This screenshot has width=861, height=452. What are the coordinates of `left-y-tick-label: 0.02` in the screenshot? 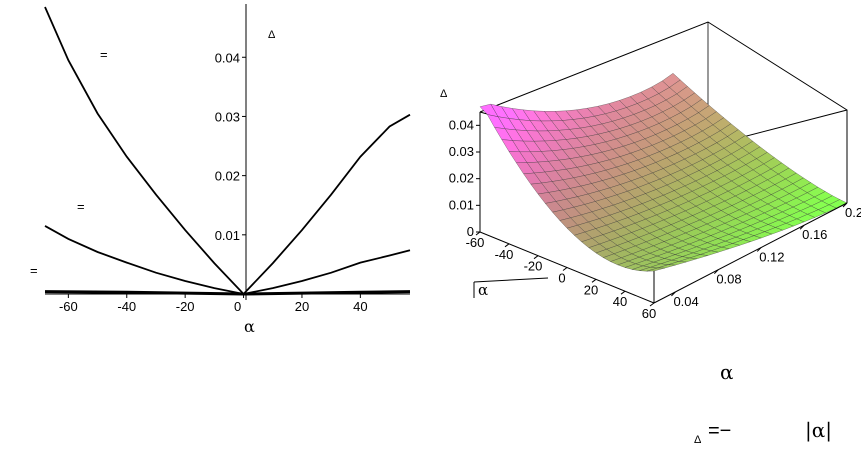 It's located at (227, 176).